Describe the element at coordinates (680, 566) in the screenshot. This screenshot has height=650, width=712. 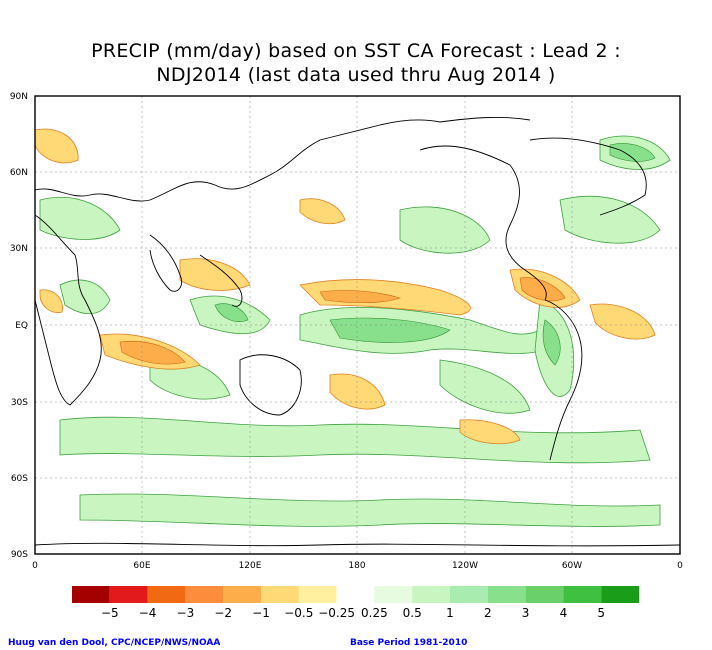
I see `lon-label-0-right: 0` at that location.